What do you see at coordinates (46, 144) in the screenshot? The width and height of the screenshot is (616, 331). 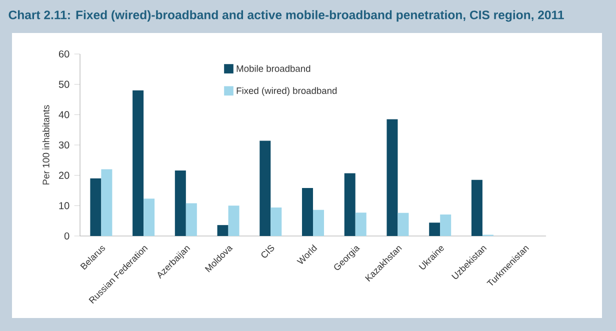 I see `y-axis-title: Per 100 inhabitants` at bounding box center [46, 144].